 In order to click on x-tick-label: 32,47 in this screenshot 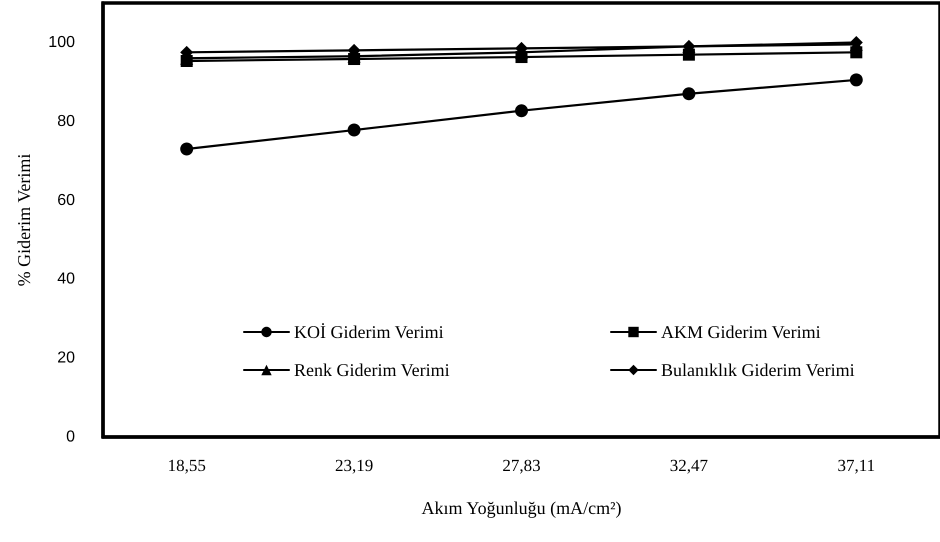, I will do `click(689, 465)`.